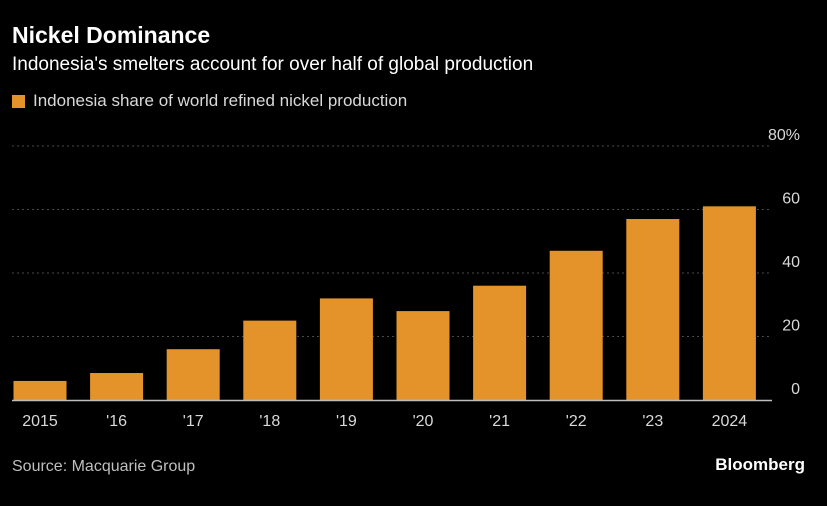 The width and height of the screenshot is (827, 506). Describe the element at coordinates (576, 421) in the screenshot. I see `x-tick-label: '22` at that location.